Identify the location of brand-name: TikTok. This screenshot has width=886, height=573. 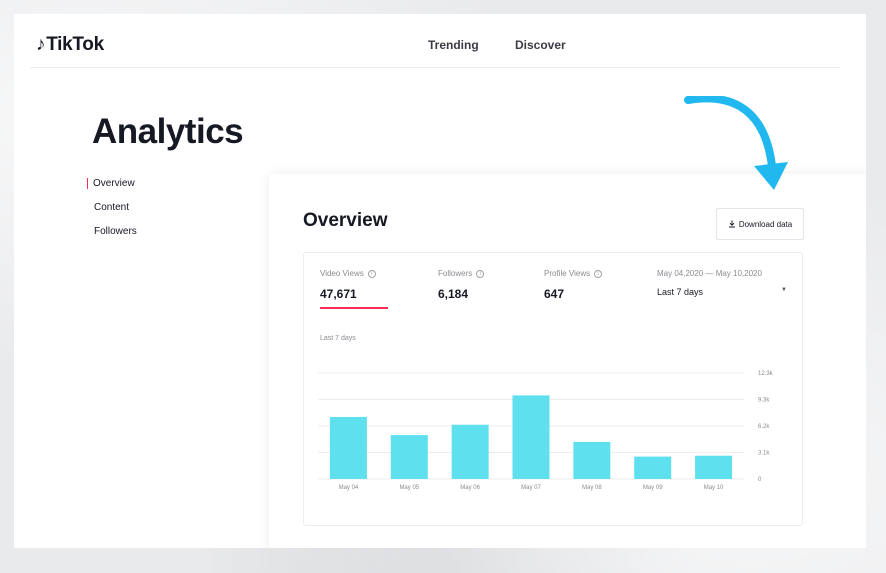
(75, 44).